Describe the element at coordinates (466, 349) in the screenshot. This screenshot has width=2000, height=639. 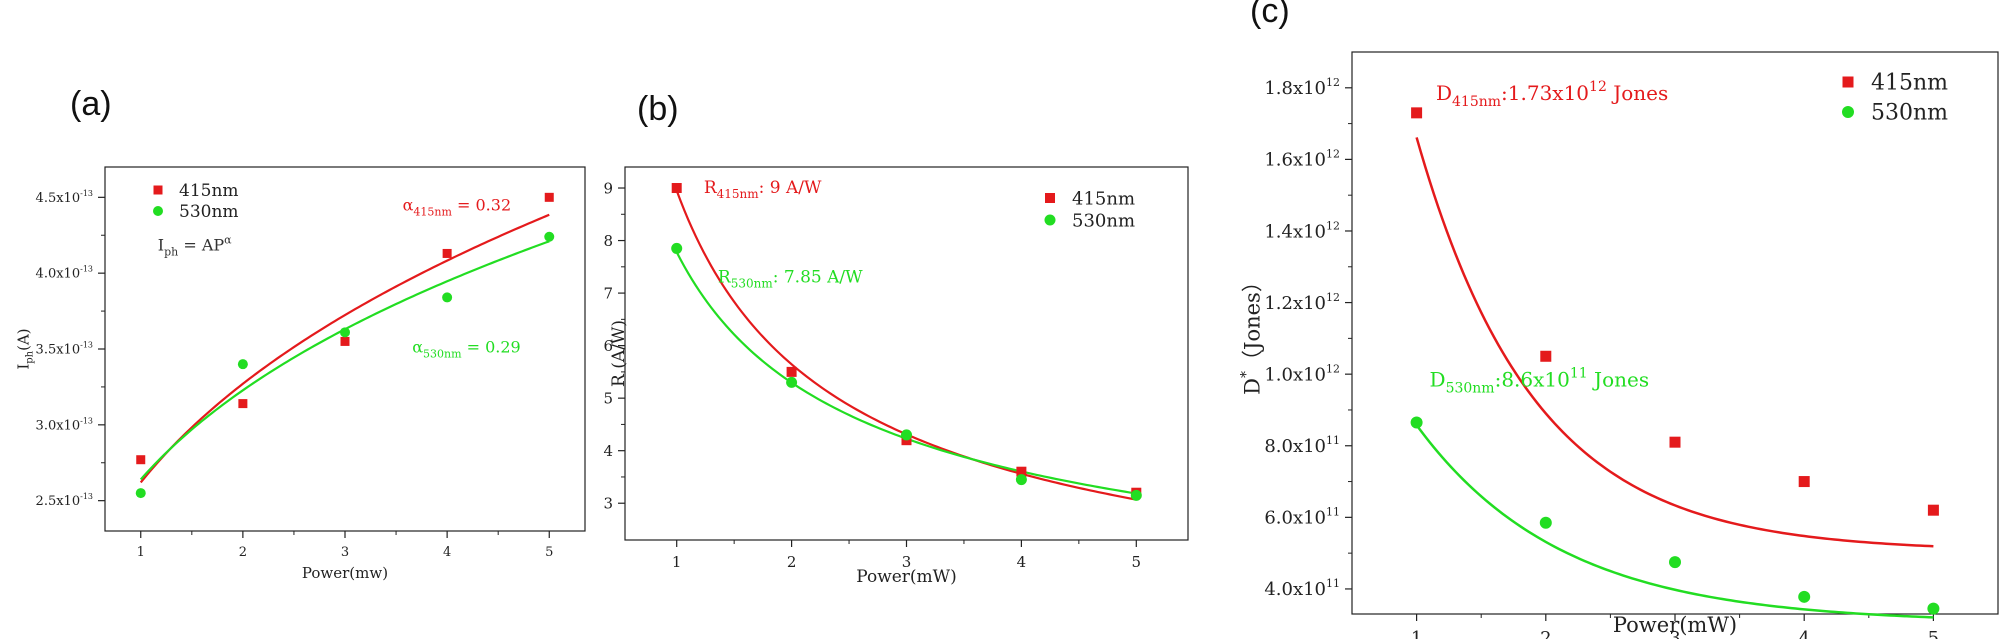
I see `annotation-text: α530nm​ = 0.29` at that location.